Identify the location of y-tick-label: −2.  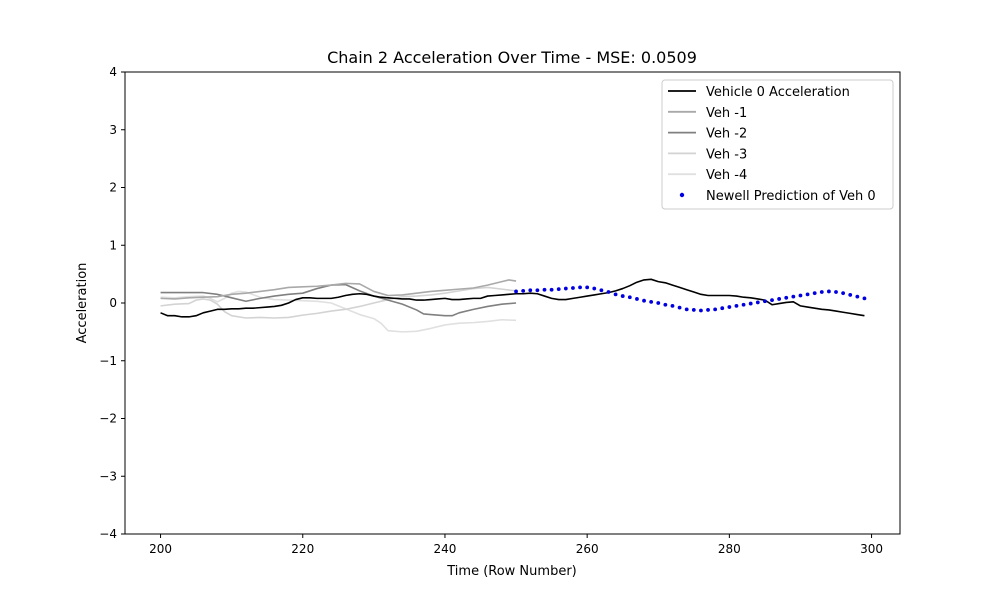
(108, 419).